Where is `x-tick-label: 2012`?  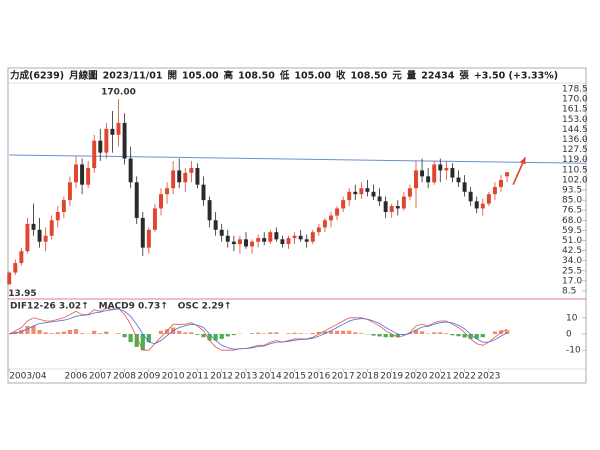 x-tick-label: 2012 is located at coordinates (221, 377).